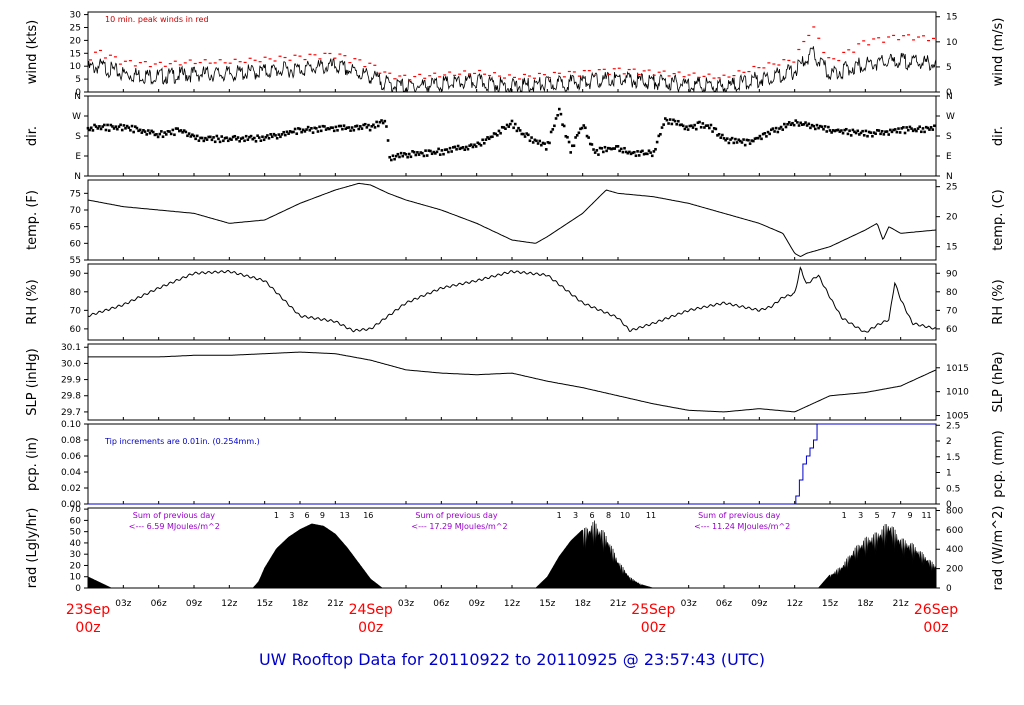  I want to click on left-tick-label: 15, so click(75, 54).